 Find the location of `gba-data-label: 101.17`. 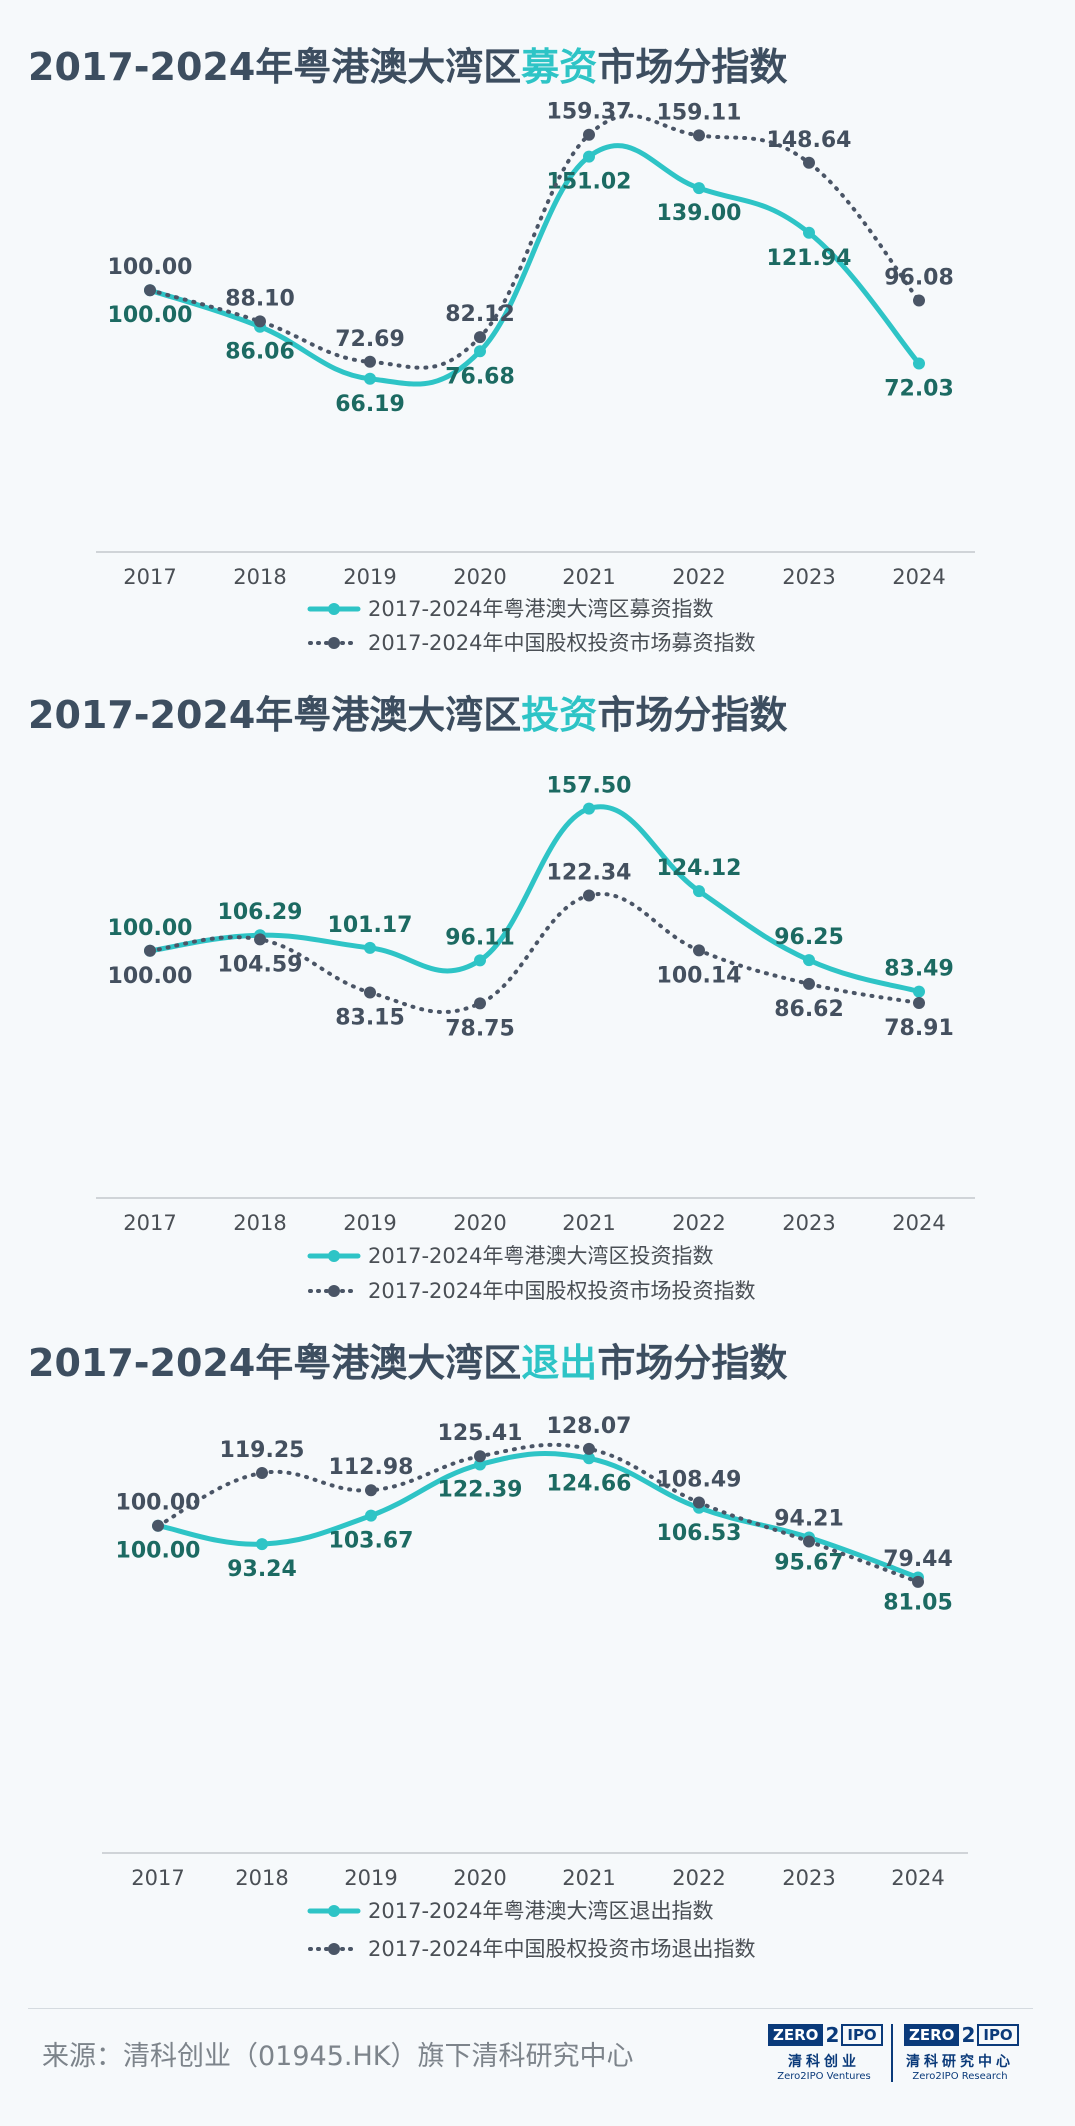

gba-data-label: 101.17 is located at coordinates (370, 925).